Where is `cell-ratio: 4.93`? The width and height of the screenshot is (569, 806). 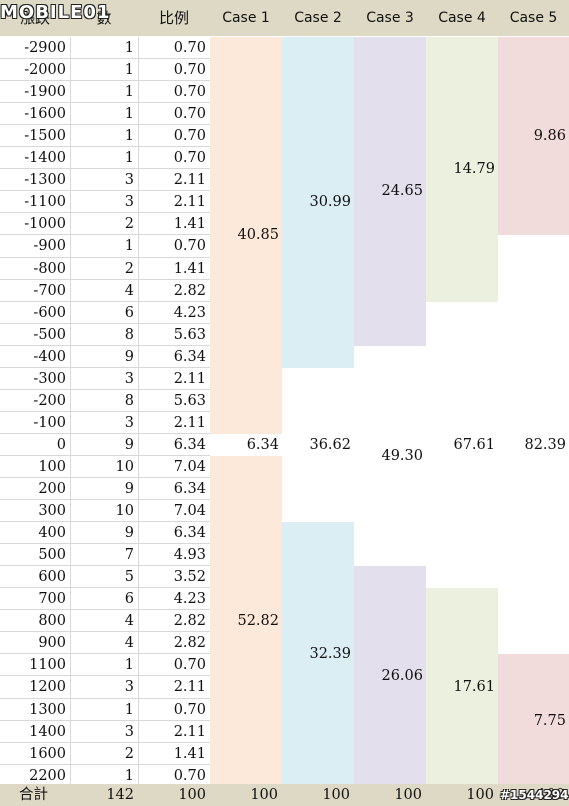
cell-ratio: 4.93 is located at coordinates (189, 555).